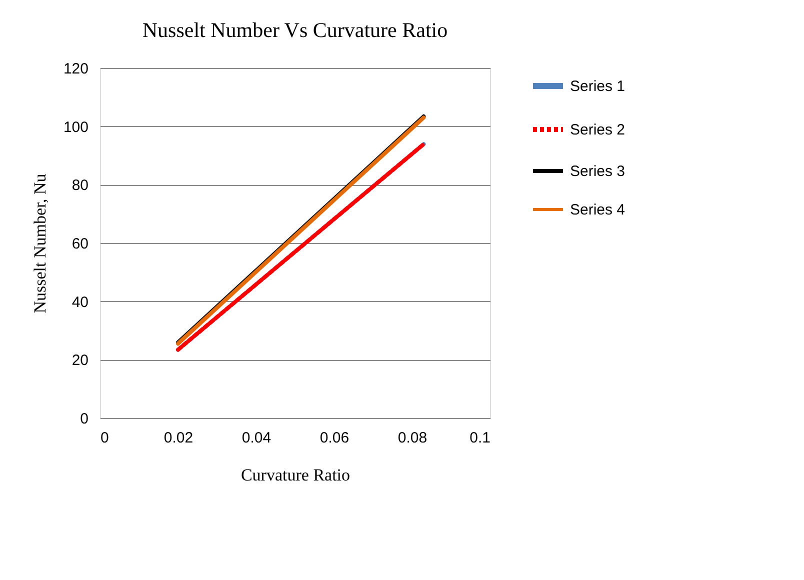 The width and height of the screenshot is (804, 580). What do you see at coordinates (480, 438) in the screenshot?
I see `x-tick-label: 0.1` at bounding box center [480, 438].